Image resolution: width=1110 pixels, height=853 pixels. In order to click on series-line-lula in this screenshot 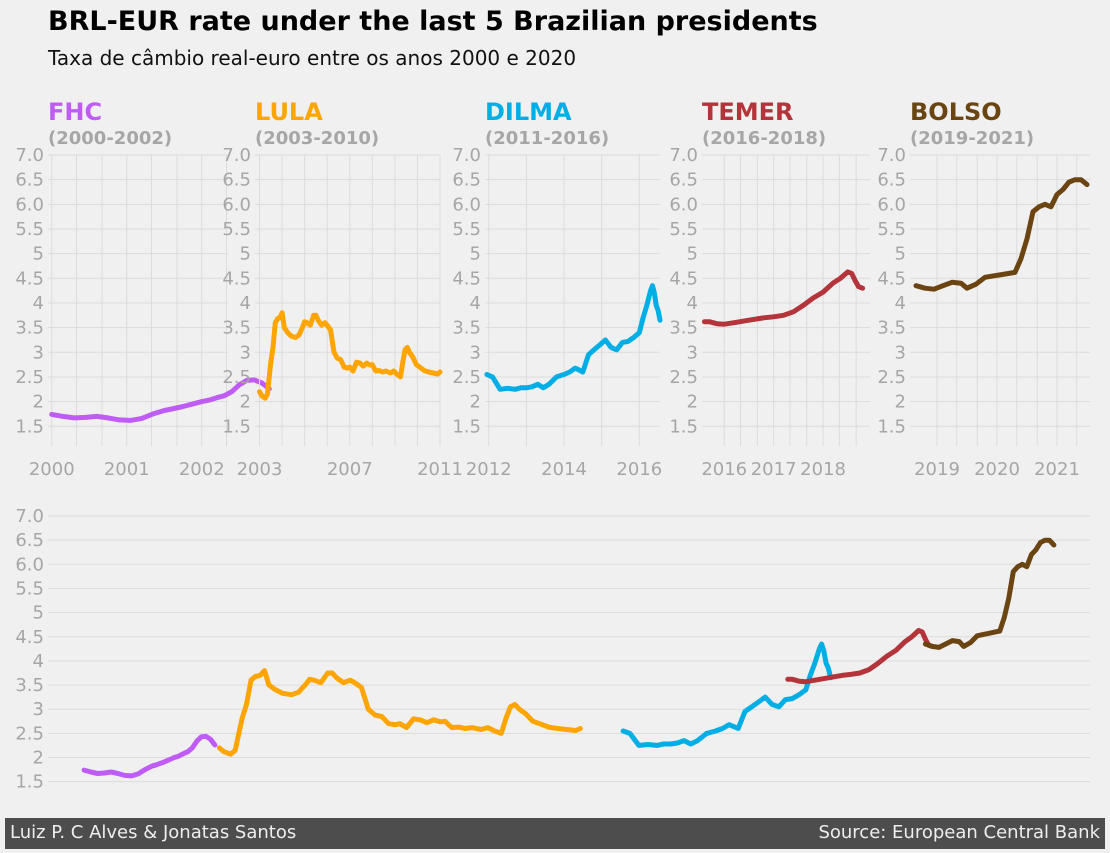, I will do `click(350, 355)`.